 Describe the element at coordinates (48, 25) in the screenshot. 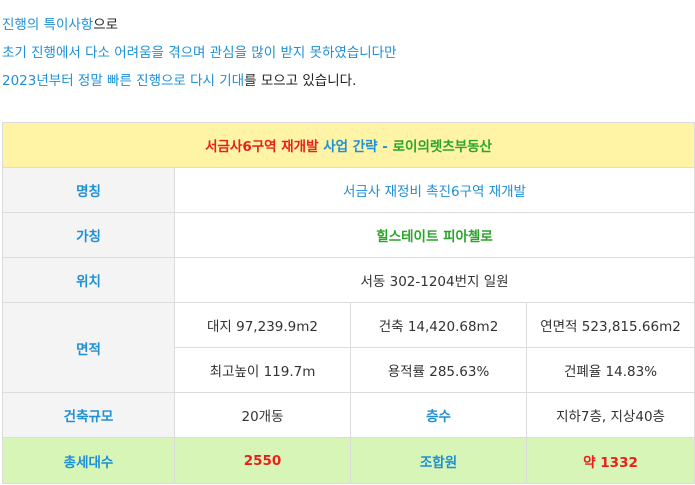

I see `intro-line-1-highlight: 진행의 특이사항` at that location.